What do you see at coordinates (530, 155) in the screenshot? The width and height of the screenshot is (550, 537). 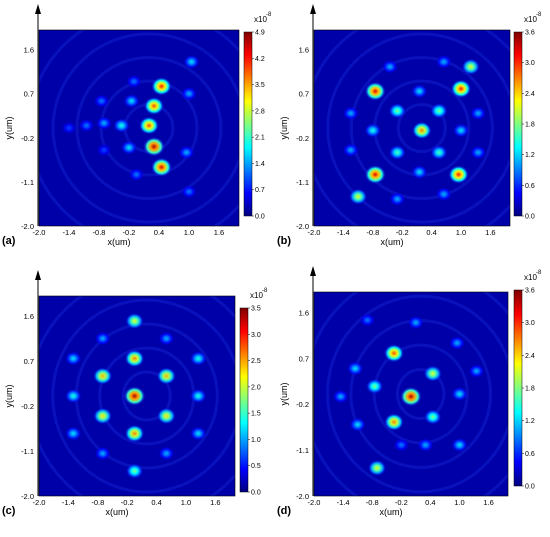 I see `colorbar-tick-label: 1.2` at bounding box center [530, 155].